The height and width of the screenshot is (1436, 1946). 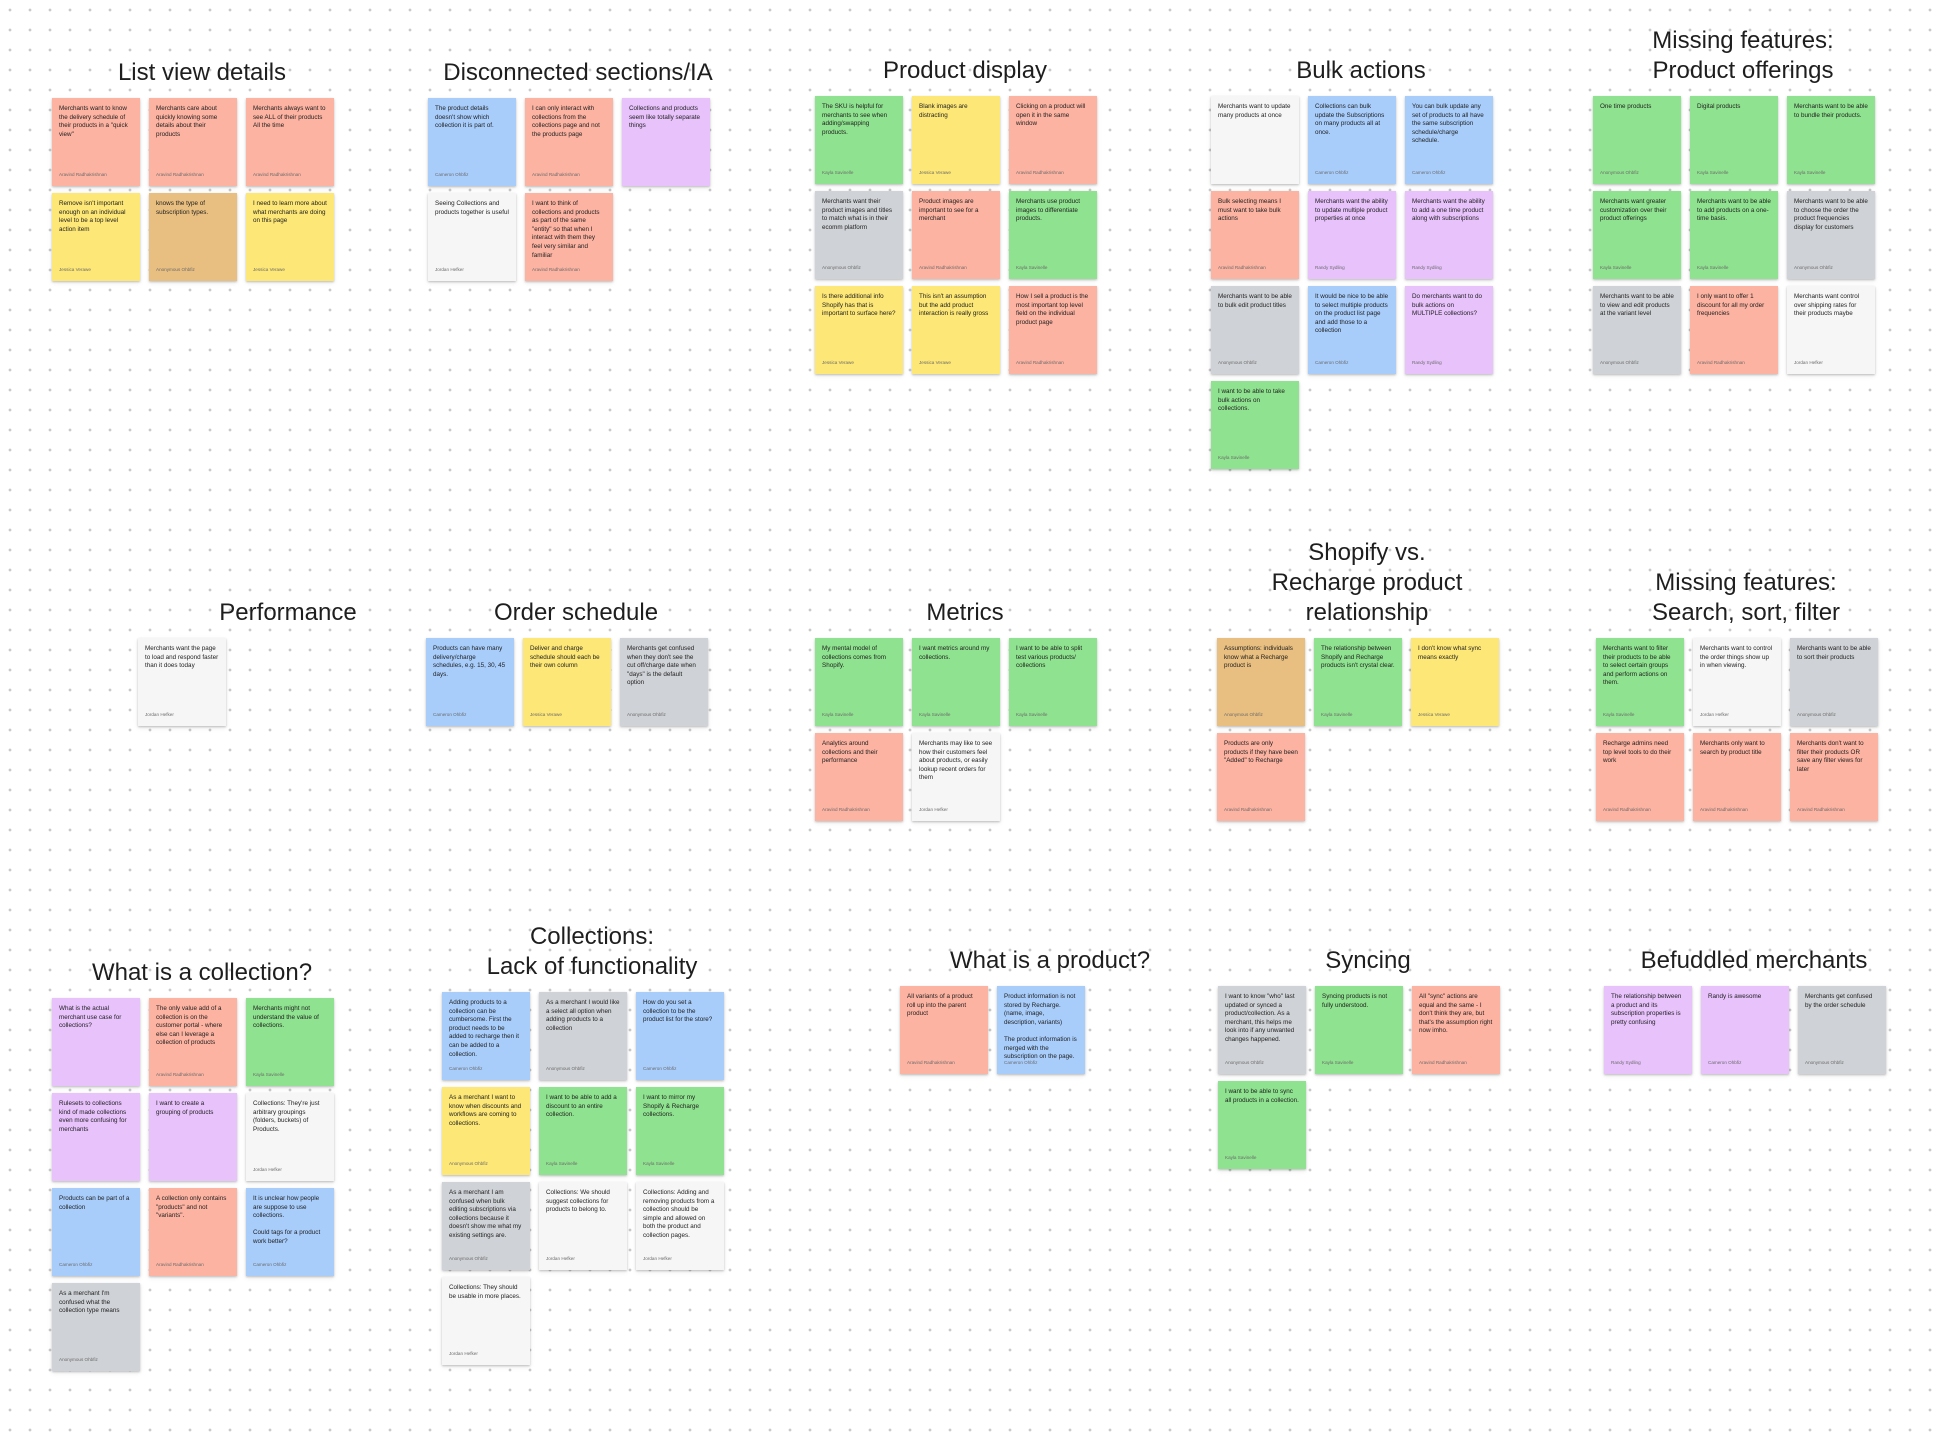 I want to click on sticky-note: One time products Anonymous Ohbfiz, so click(x=1637, y=140).